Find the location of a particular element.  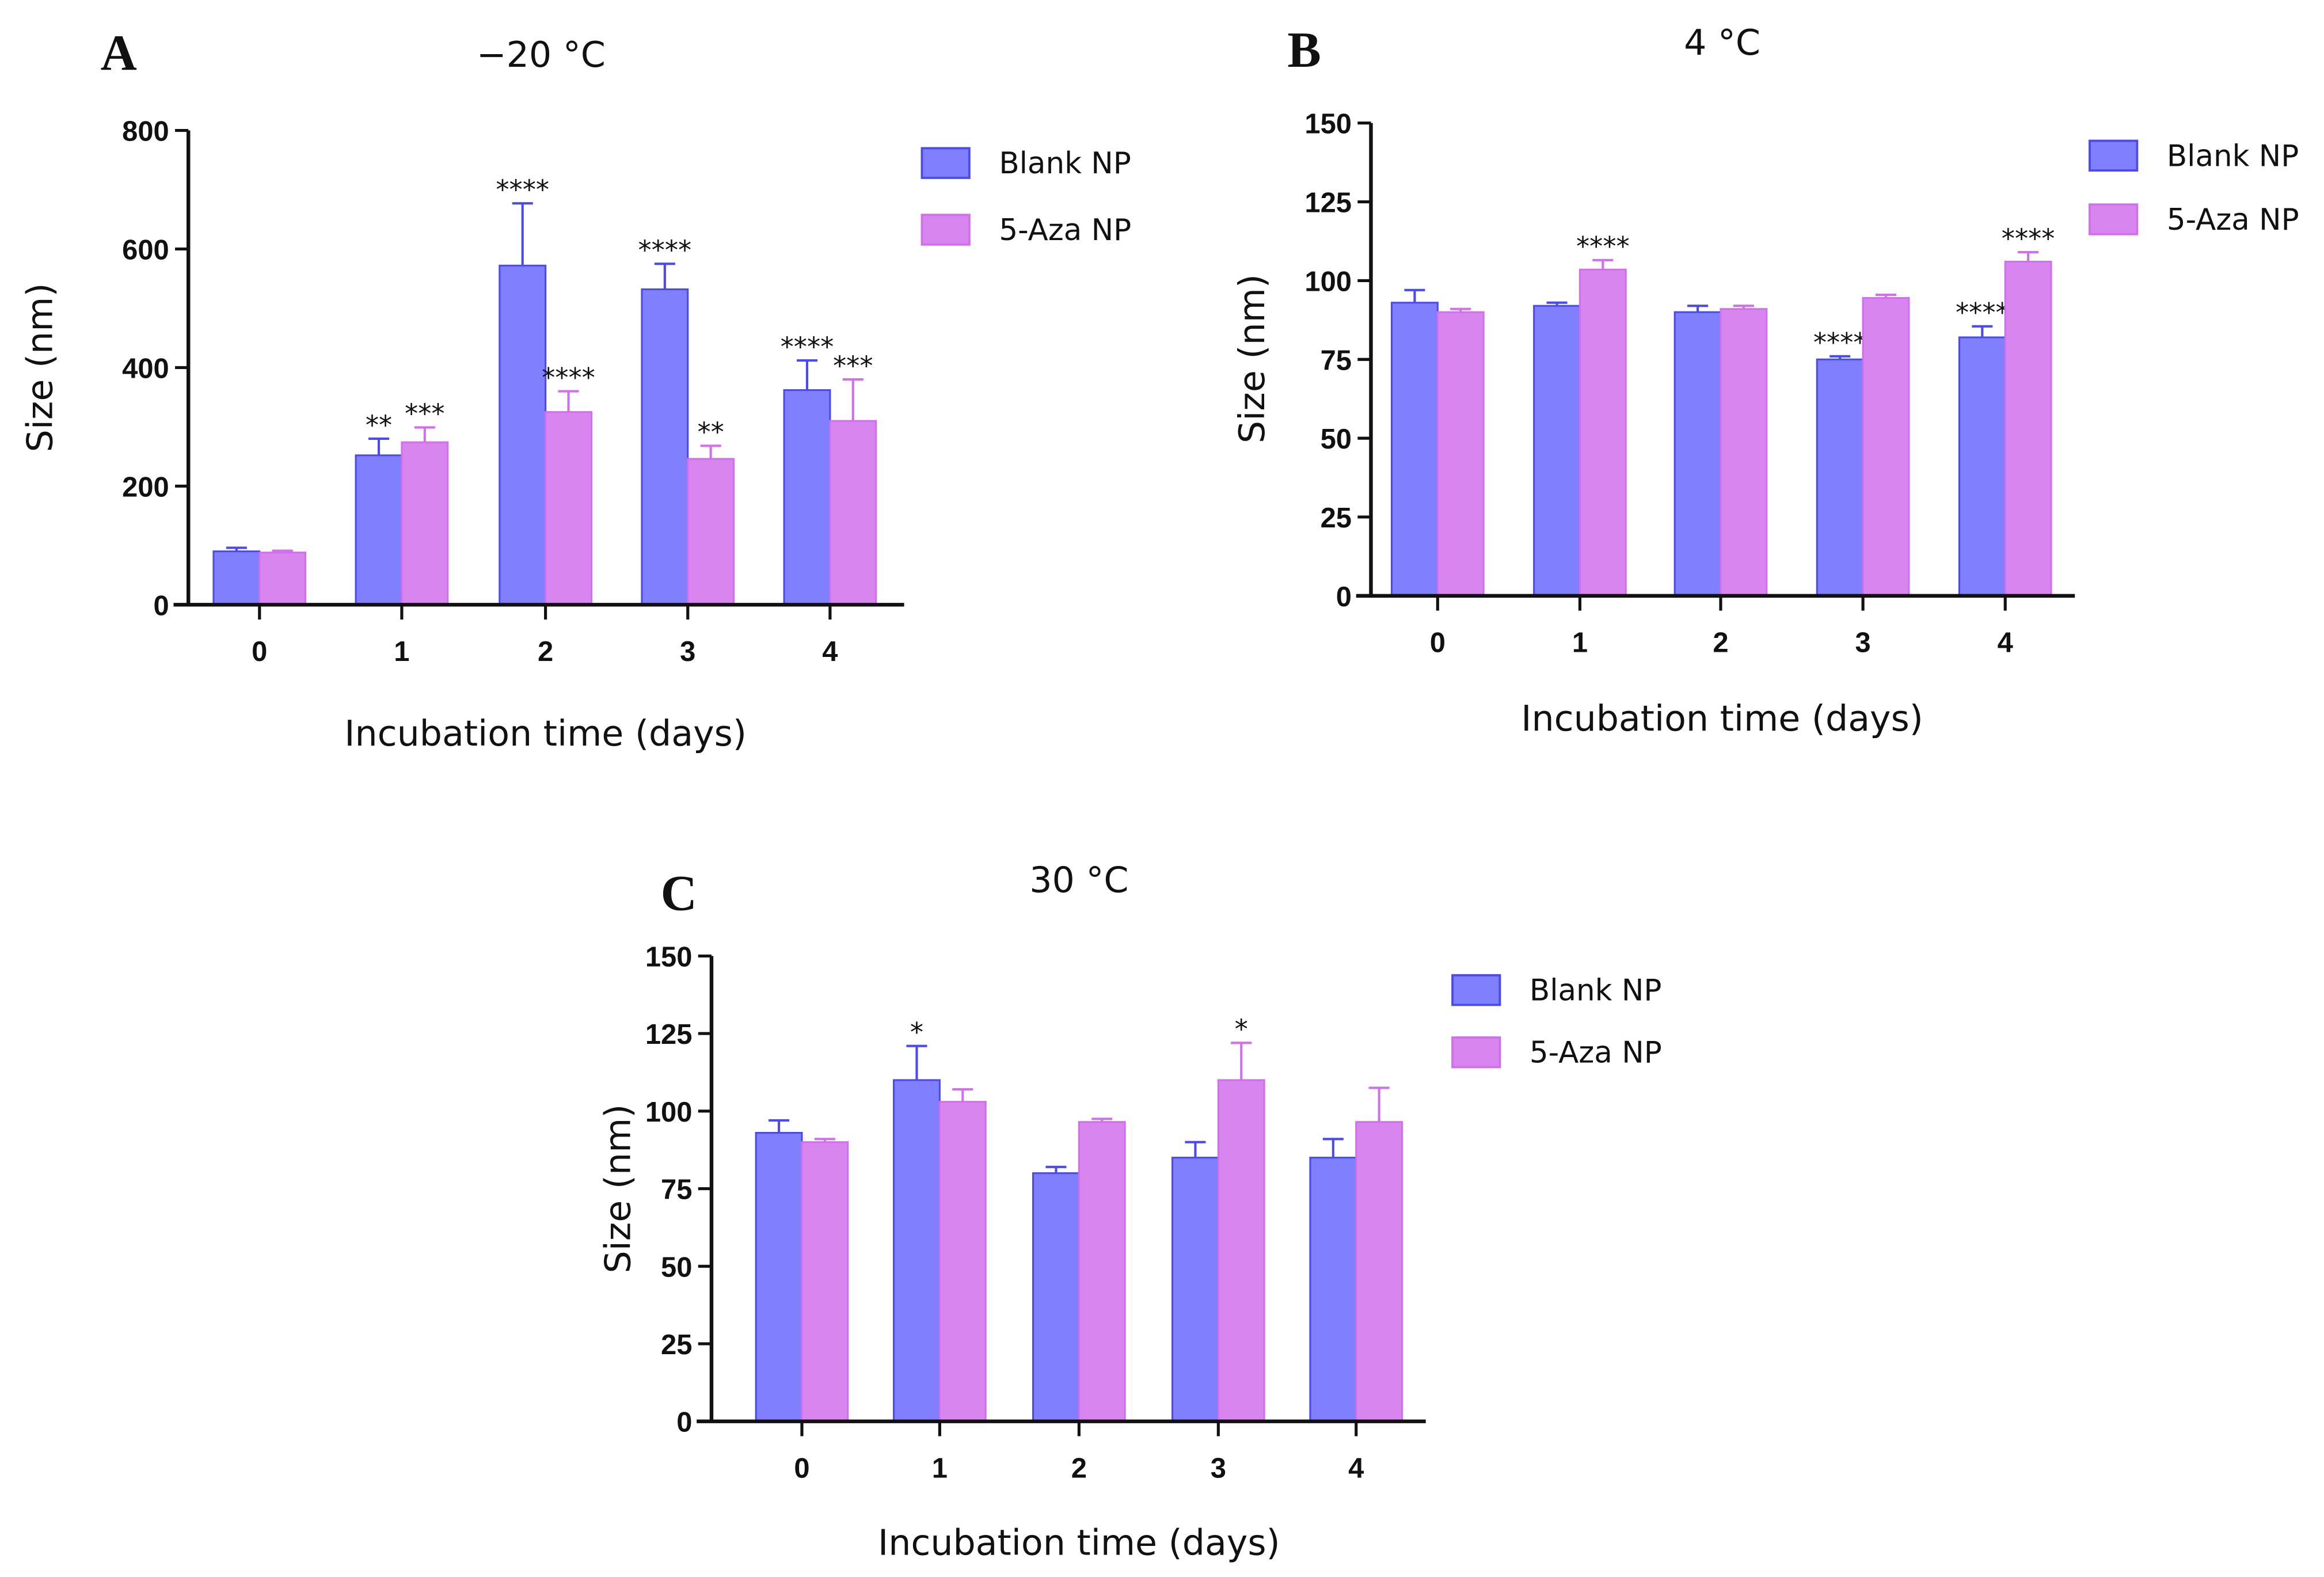

y-tick-label: 200 is located at coordinates (145, 488).